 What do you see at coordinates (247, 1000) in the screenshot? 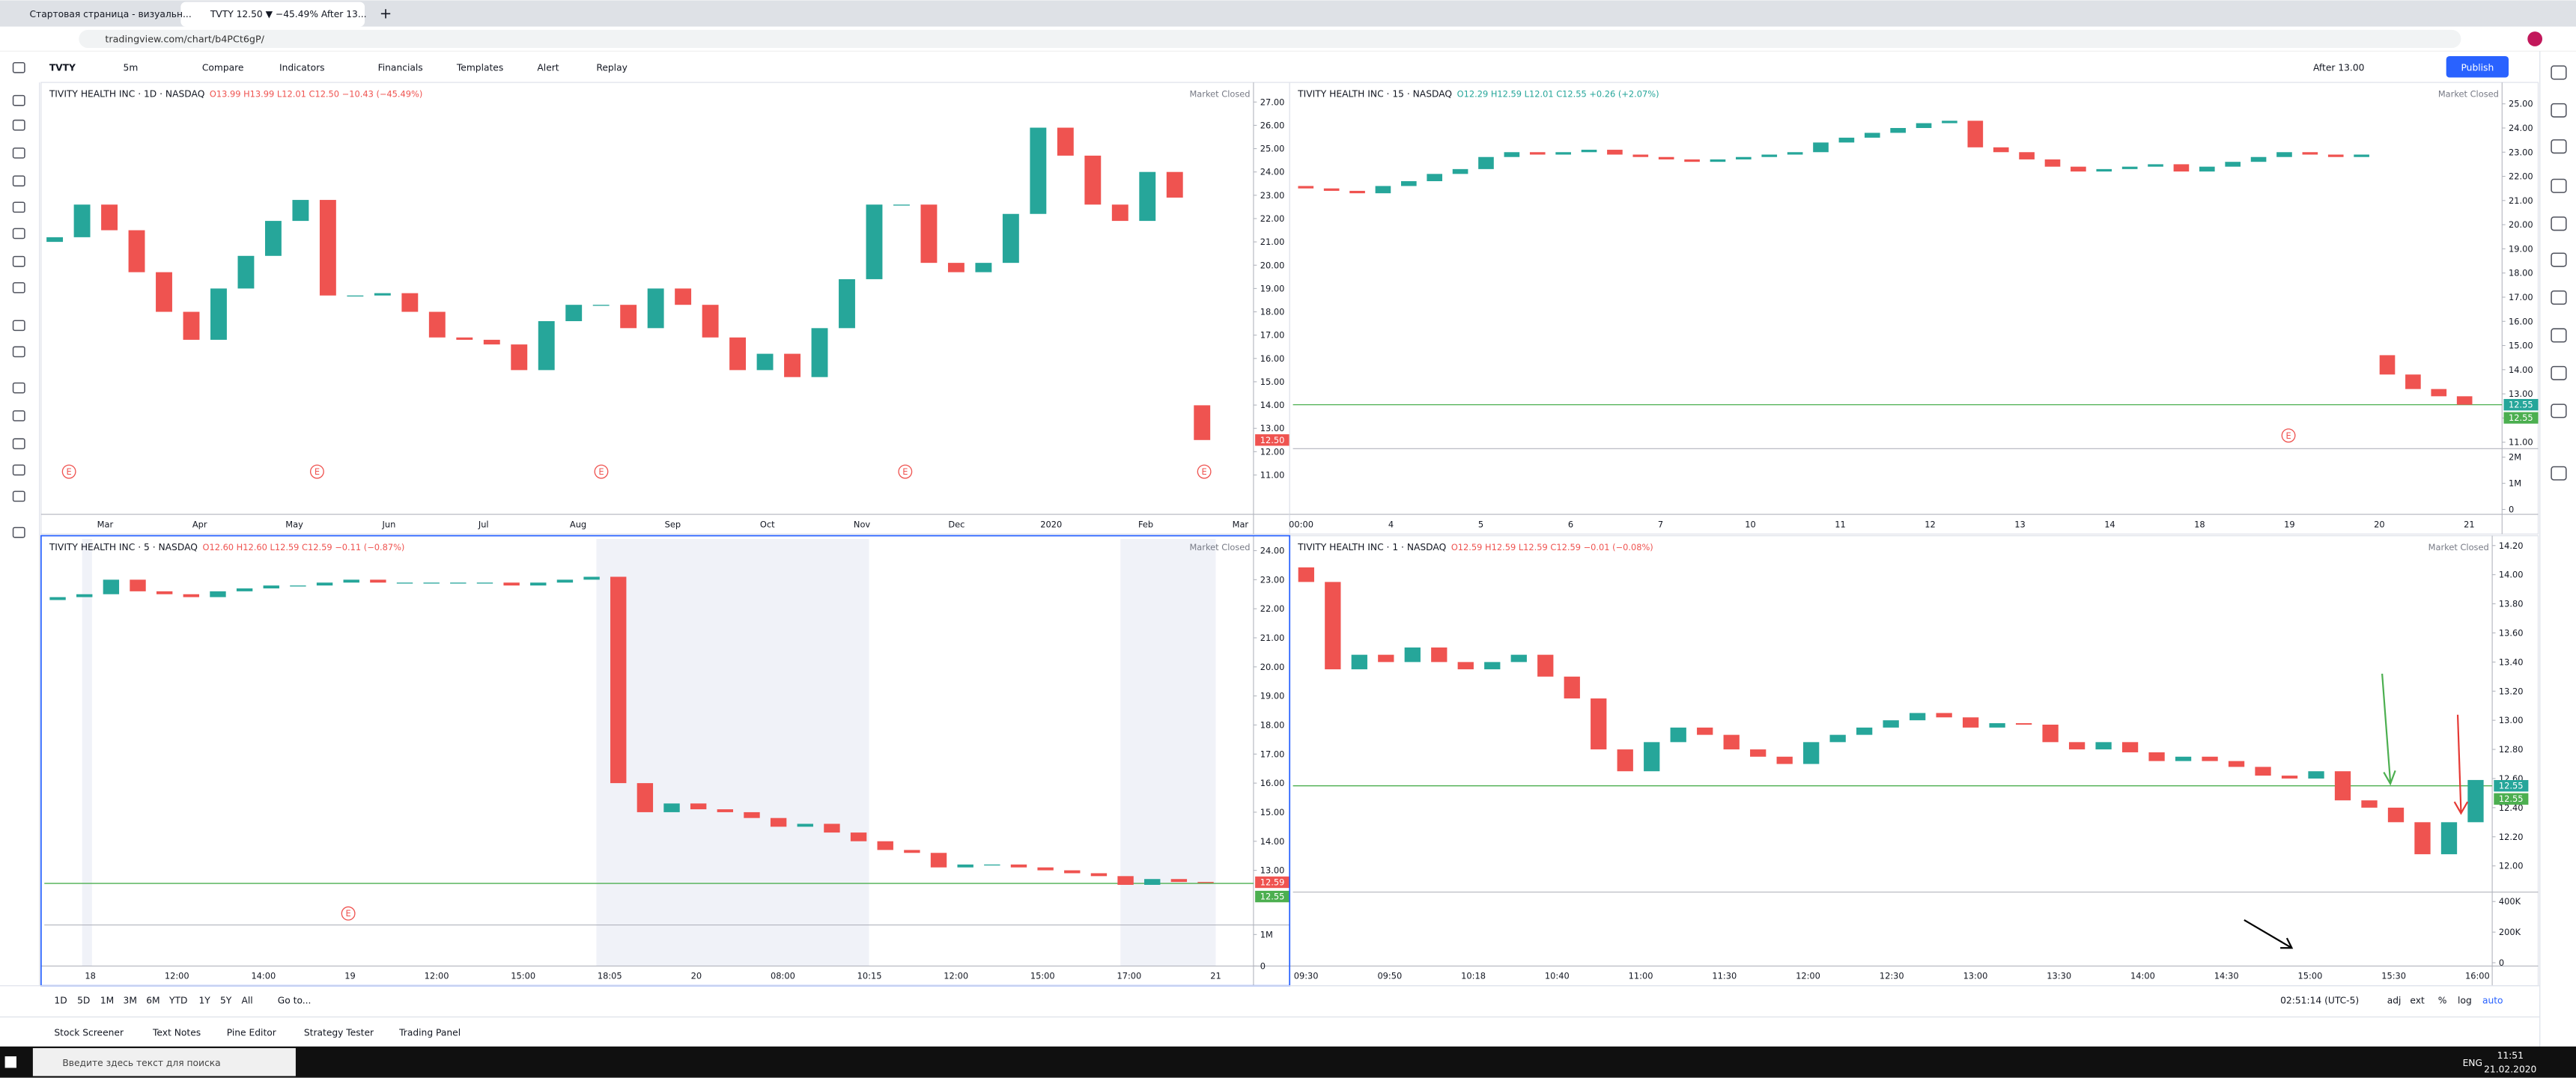
I see `range-button: All` at bounding box center [247, 1000].